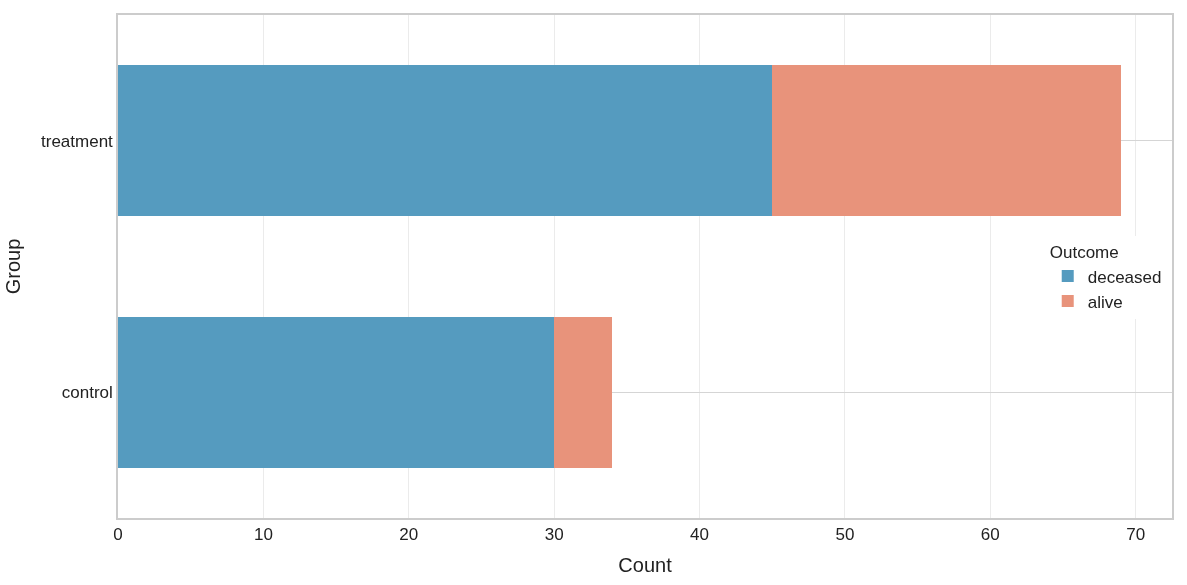  What do you see at coordinates (263, 535) in the screenshot?
I see `x-tick-label: 10` at bounding box center [263, 535].